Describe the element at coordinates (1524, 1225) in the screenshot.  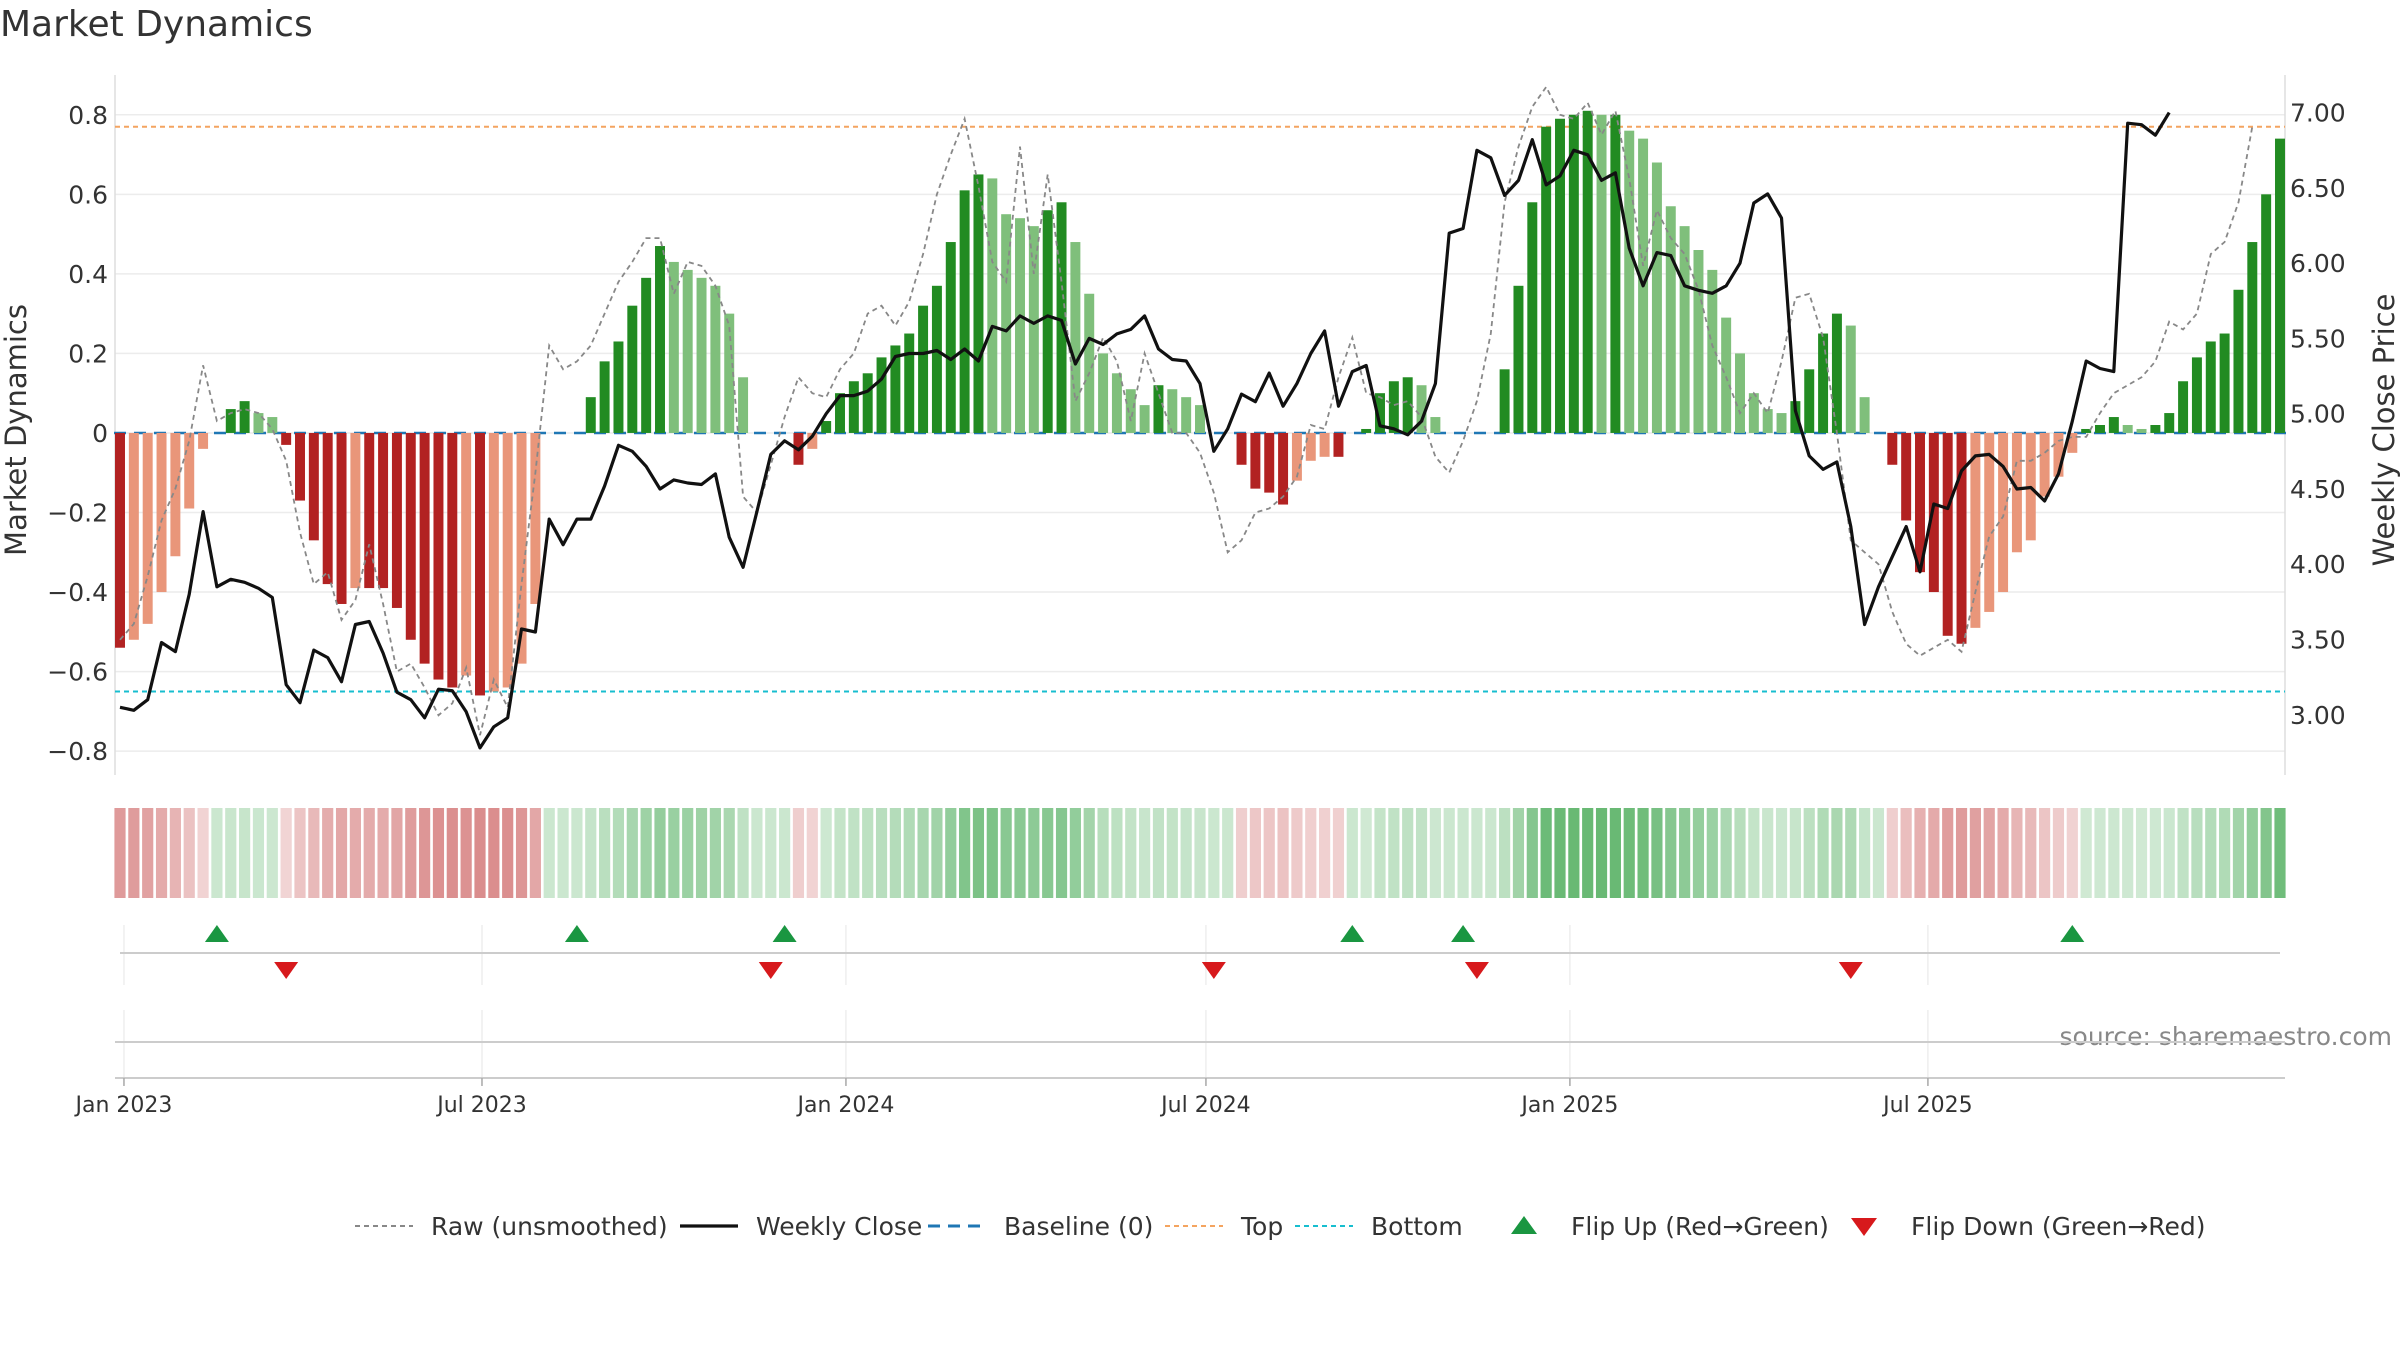
I see `legend-flip-up-swatch` at that location.